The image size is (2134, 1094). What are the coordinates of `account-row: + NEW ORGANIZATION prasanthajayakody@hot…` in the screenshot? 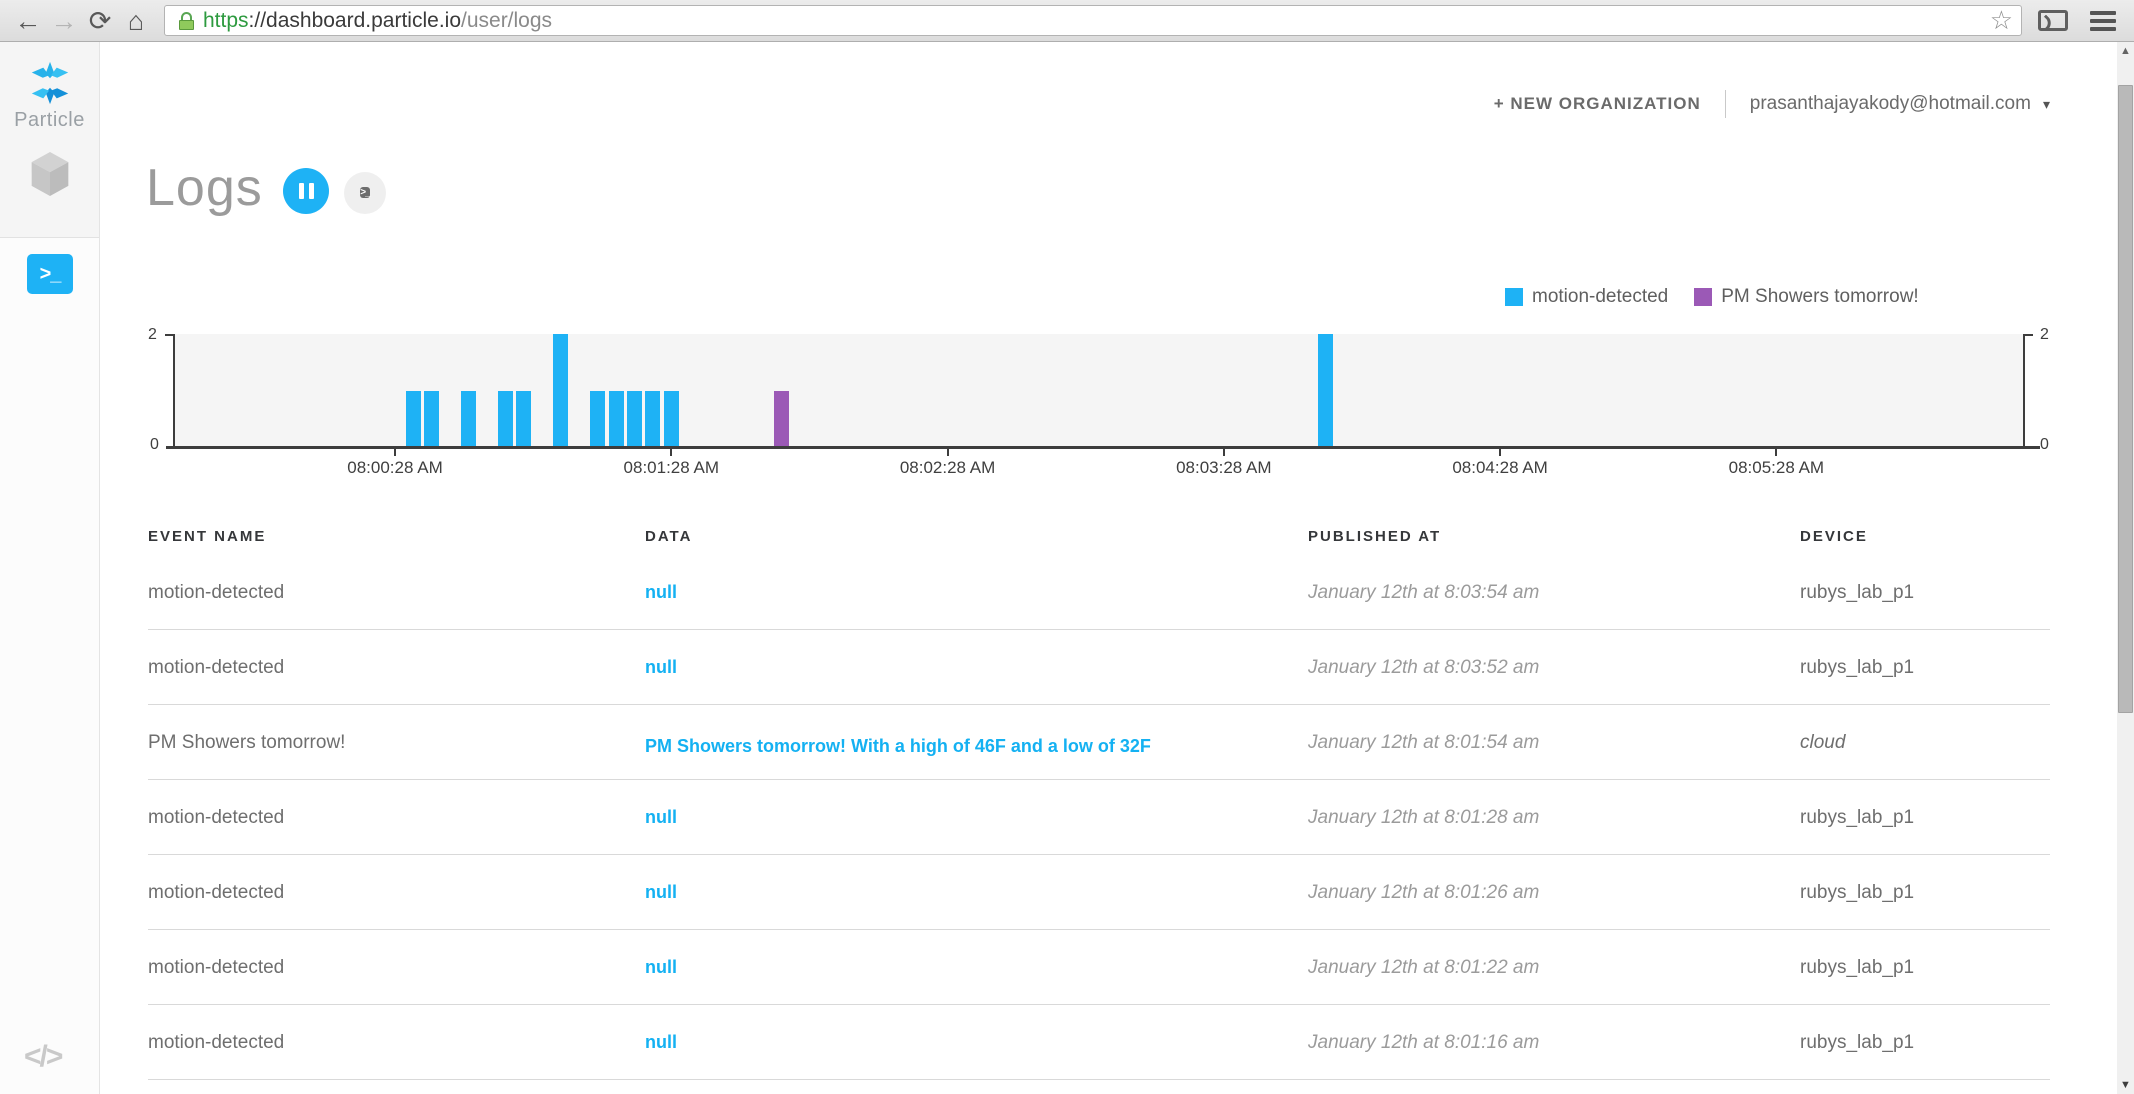 It's located at (1772, 104).